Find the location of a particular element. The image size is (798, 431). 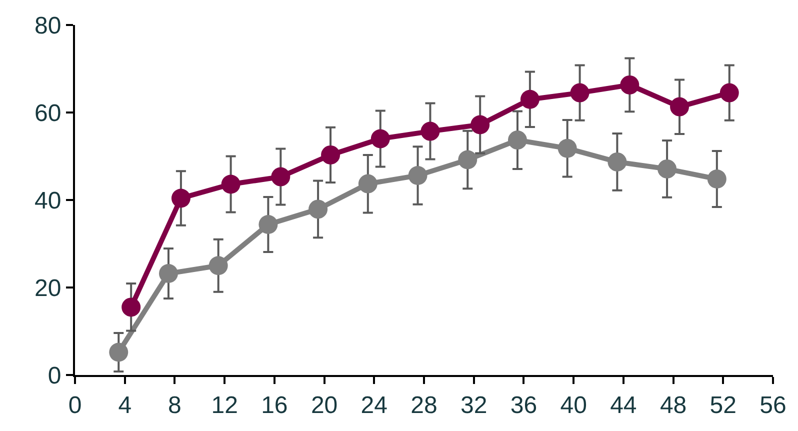

x-tick-label: 24 is located at coordinates (374, 405).